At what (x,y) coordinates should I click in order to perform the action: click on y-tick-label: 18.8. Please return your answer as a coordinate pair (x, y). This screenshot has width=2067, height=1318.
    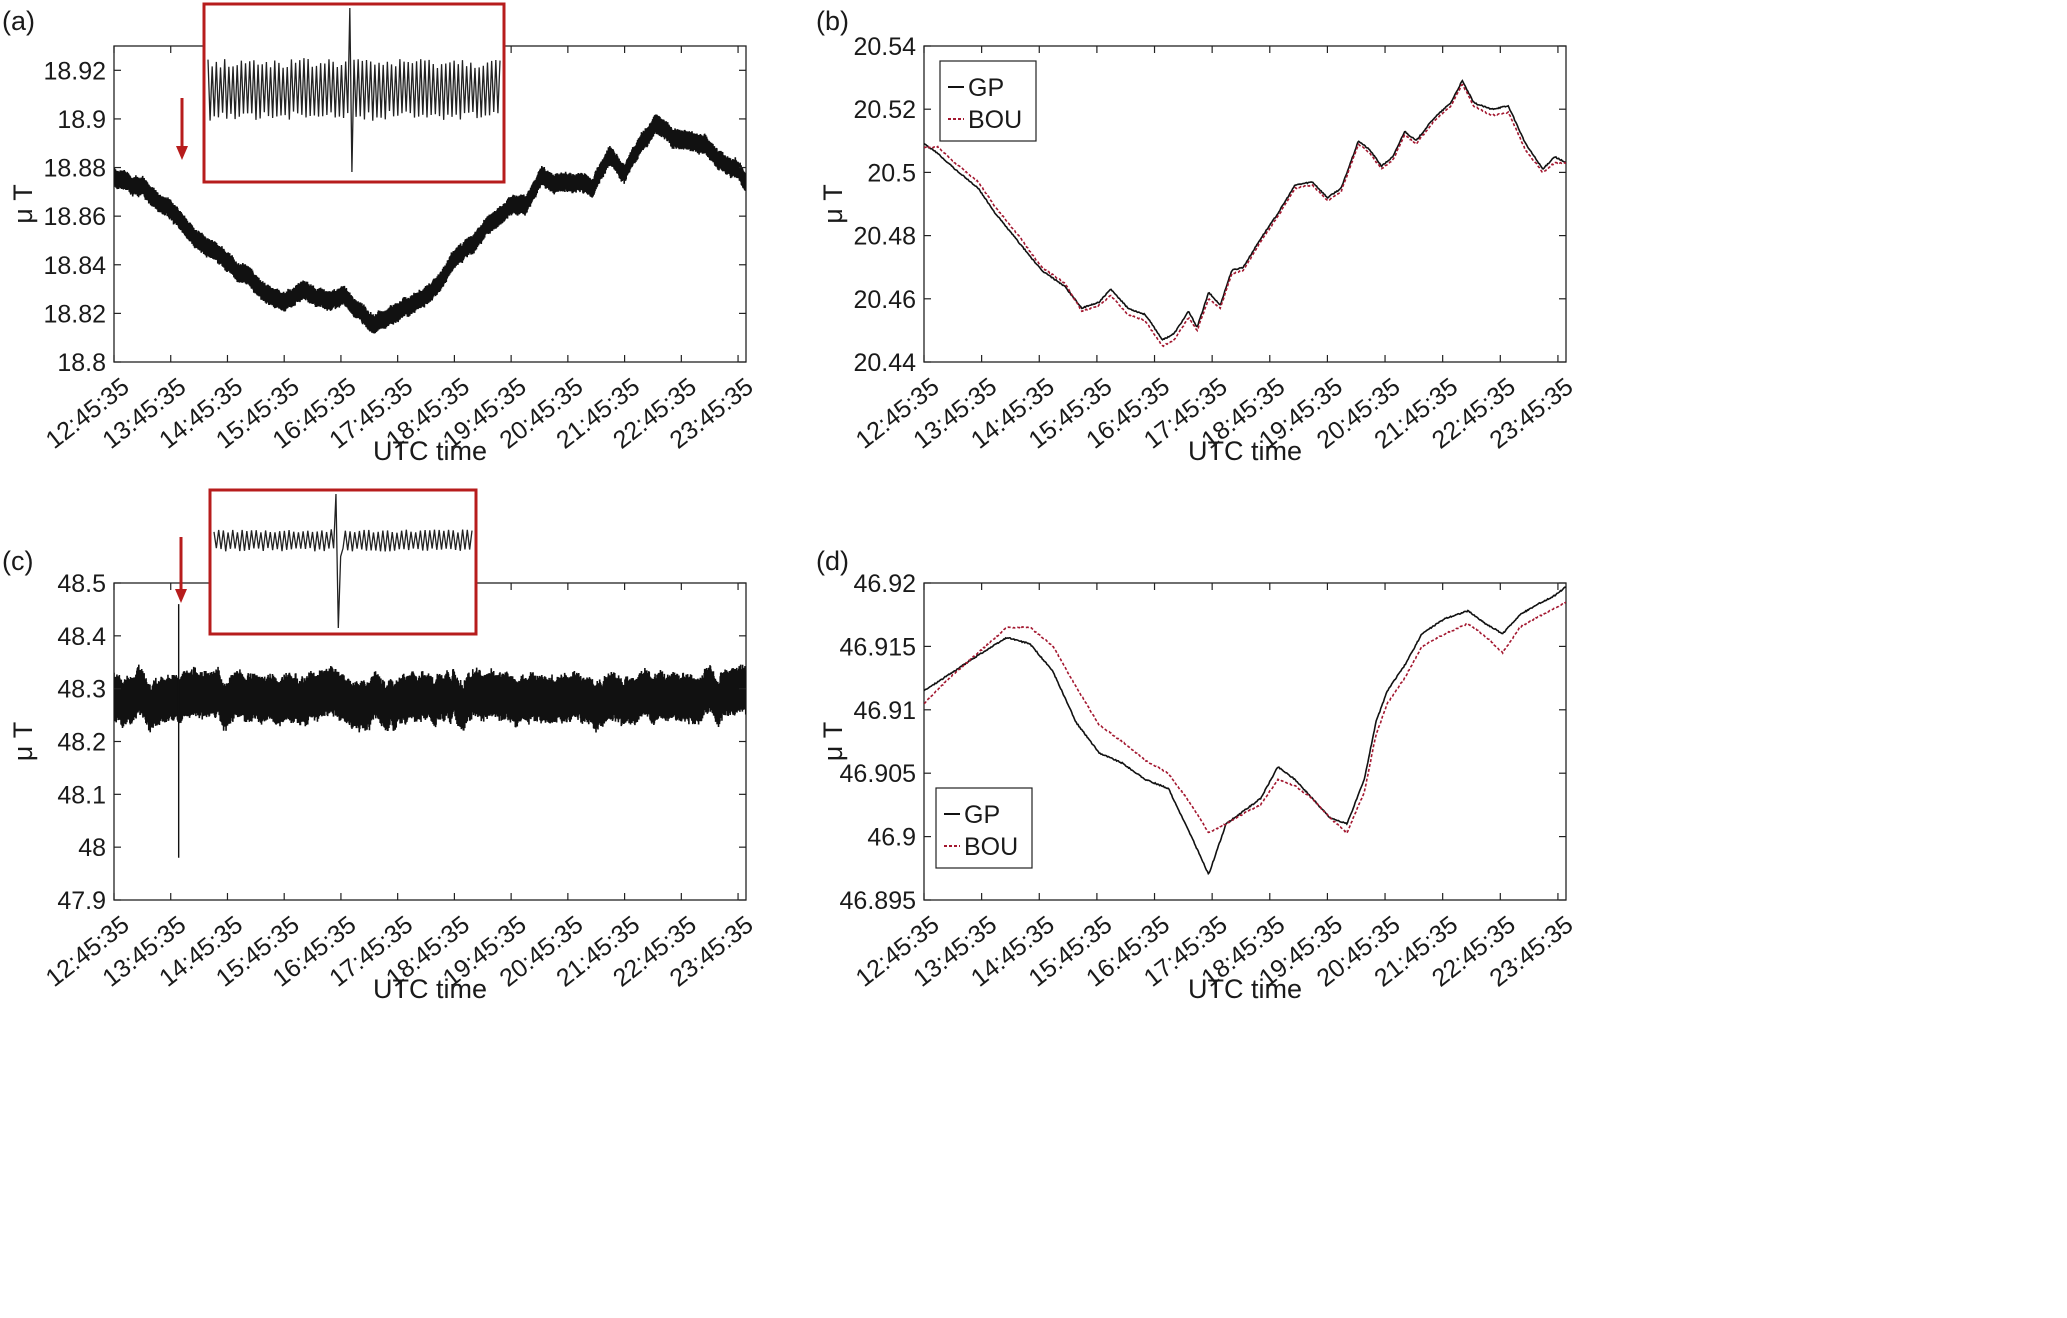
    Looking at the image, I should click on (81, 363).